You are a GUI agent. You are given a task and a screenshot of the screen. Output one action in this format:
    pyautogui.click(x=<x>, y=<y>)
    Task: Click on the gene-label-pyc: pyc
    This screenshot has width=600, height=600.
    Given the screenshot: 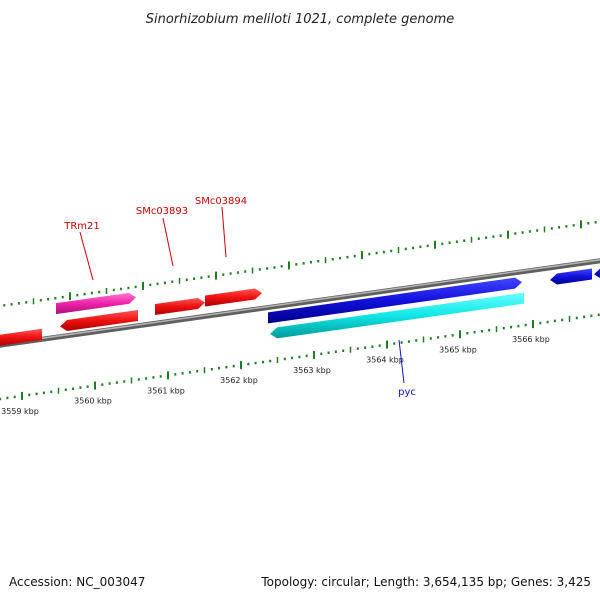 What is the action you would take?
    pyautogui.click(x=407, y=392)
    